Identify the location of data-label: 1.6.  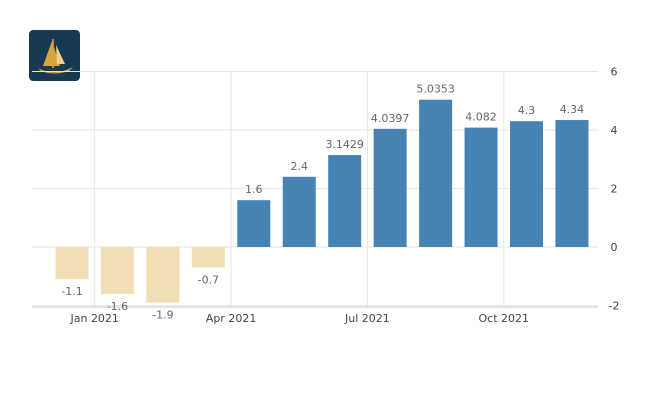
(254, 189).